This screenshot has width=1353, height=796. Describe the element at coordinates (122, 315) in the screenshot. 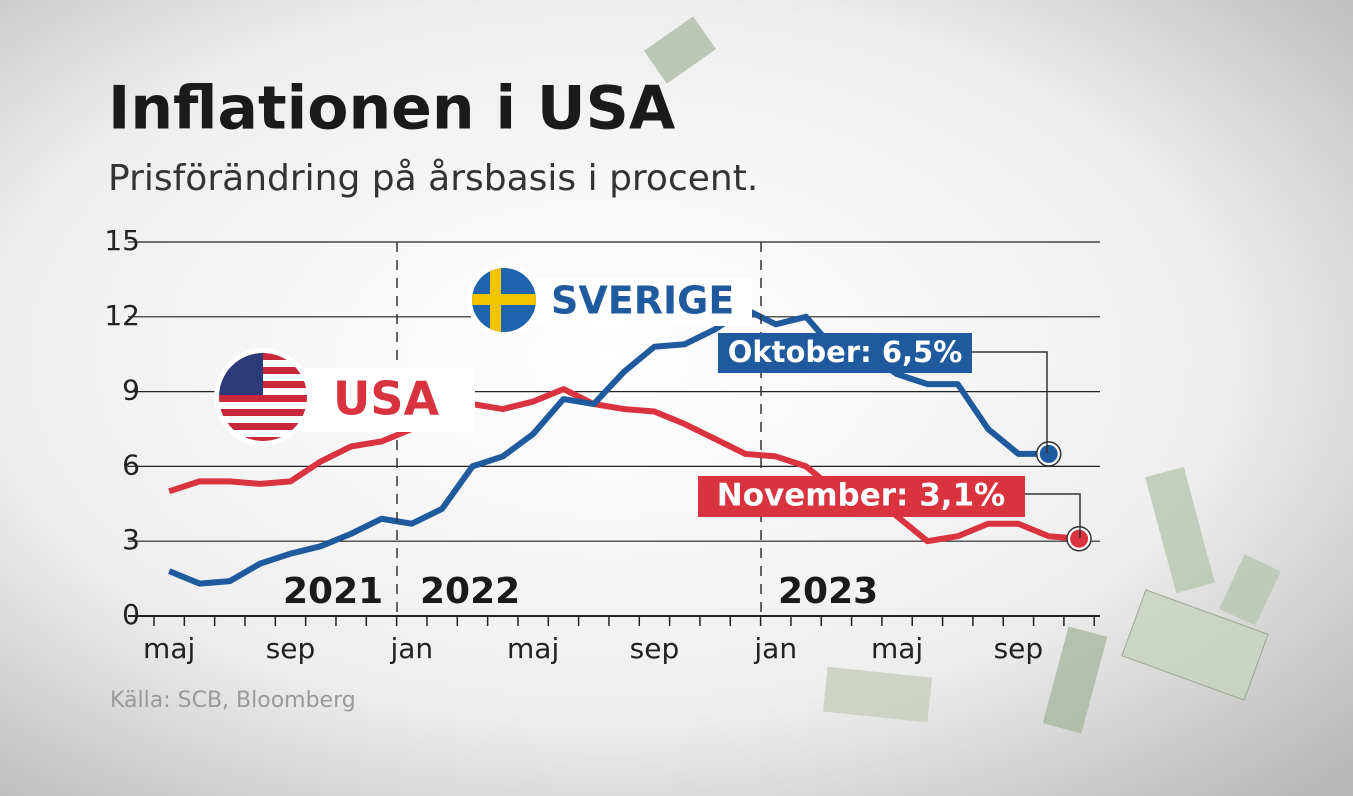

I see `y-tick-label: 12` at that location.